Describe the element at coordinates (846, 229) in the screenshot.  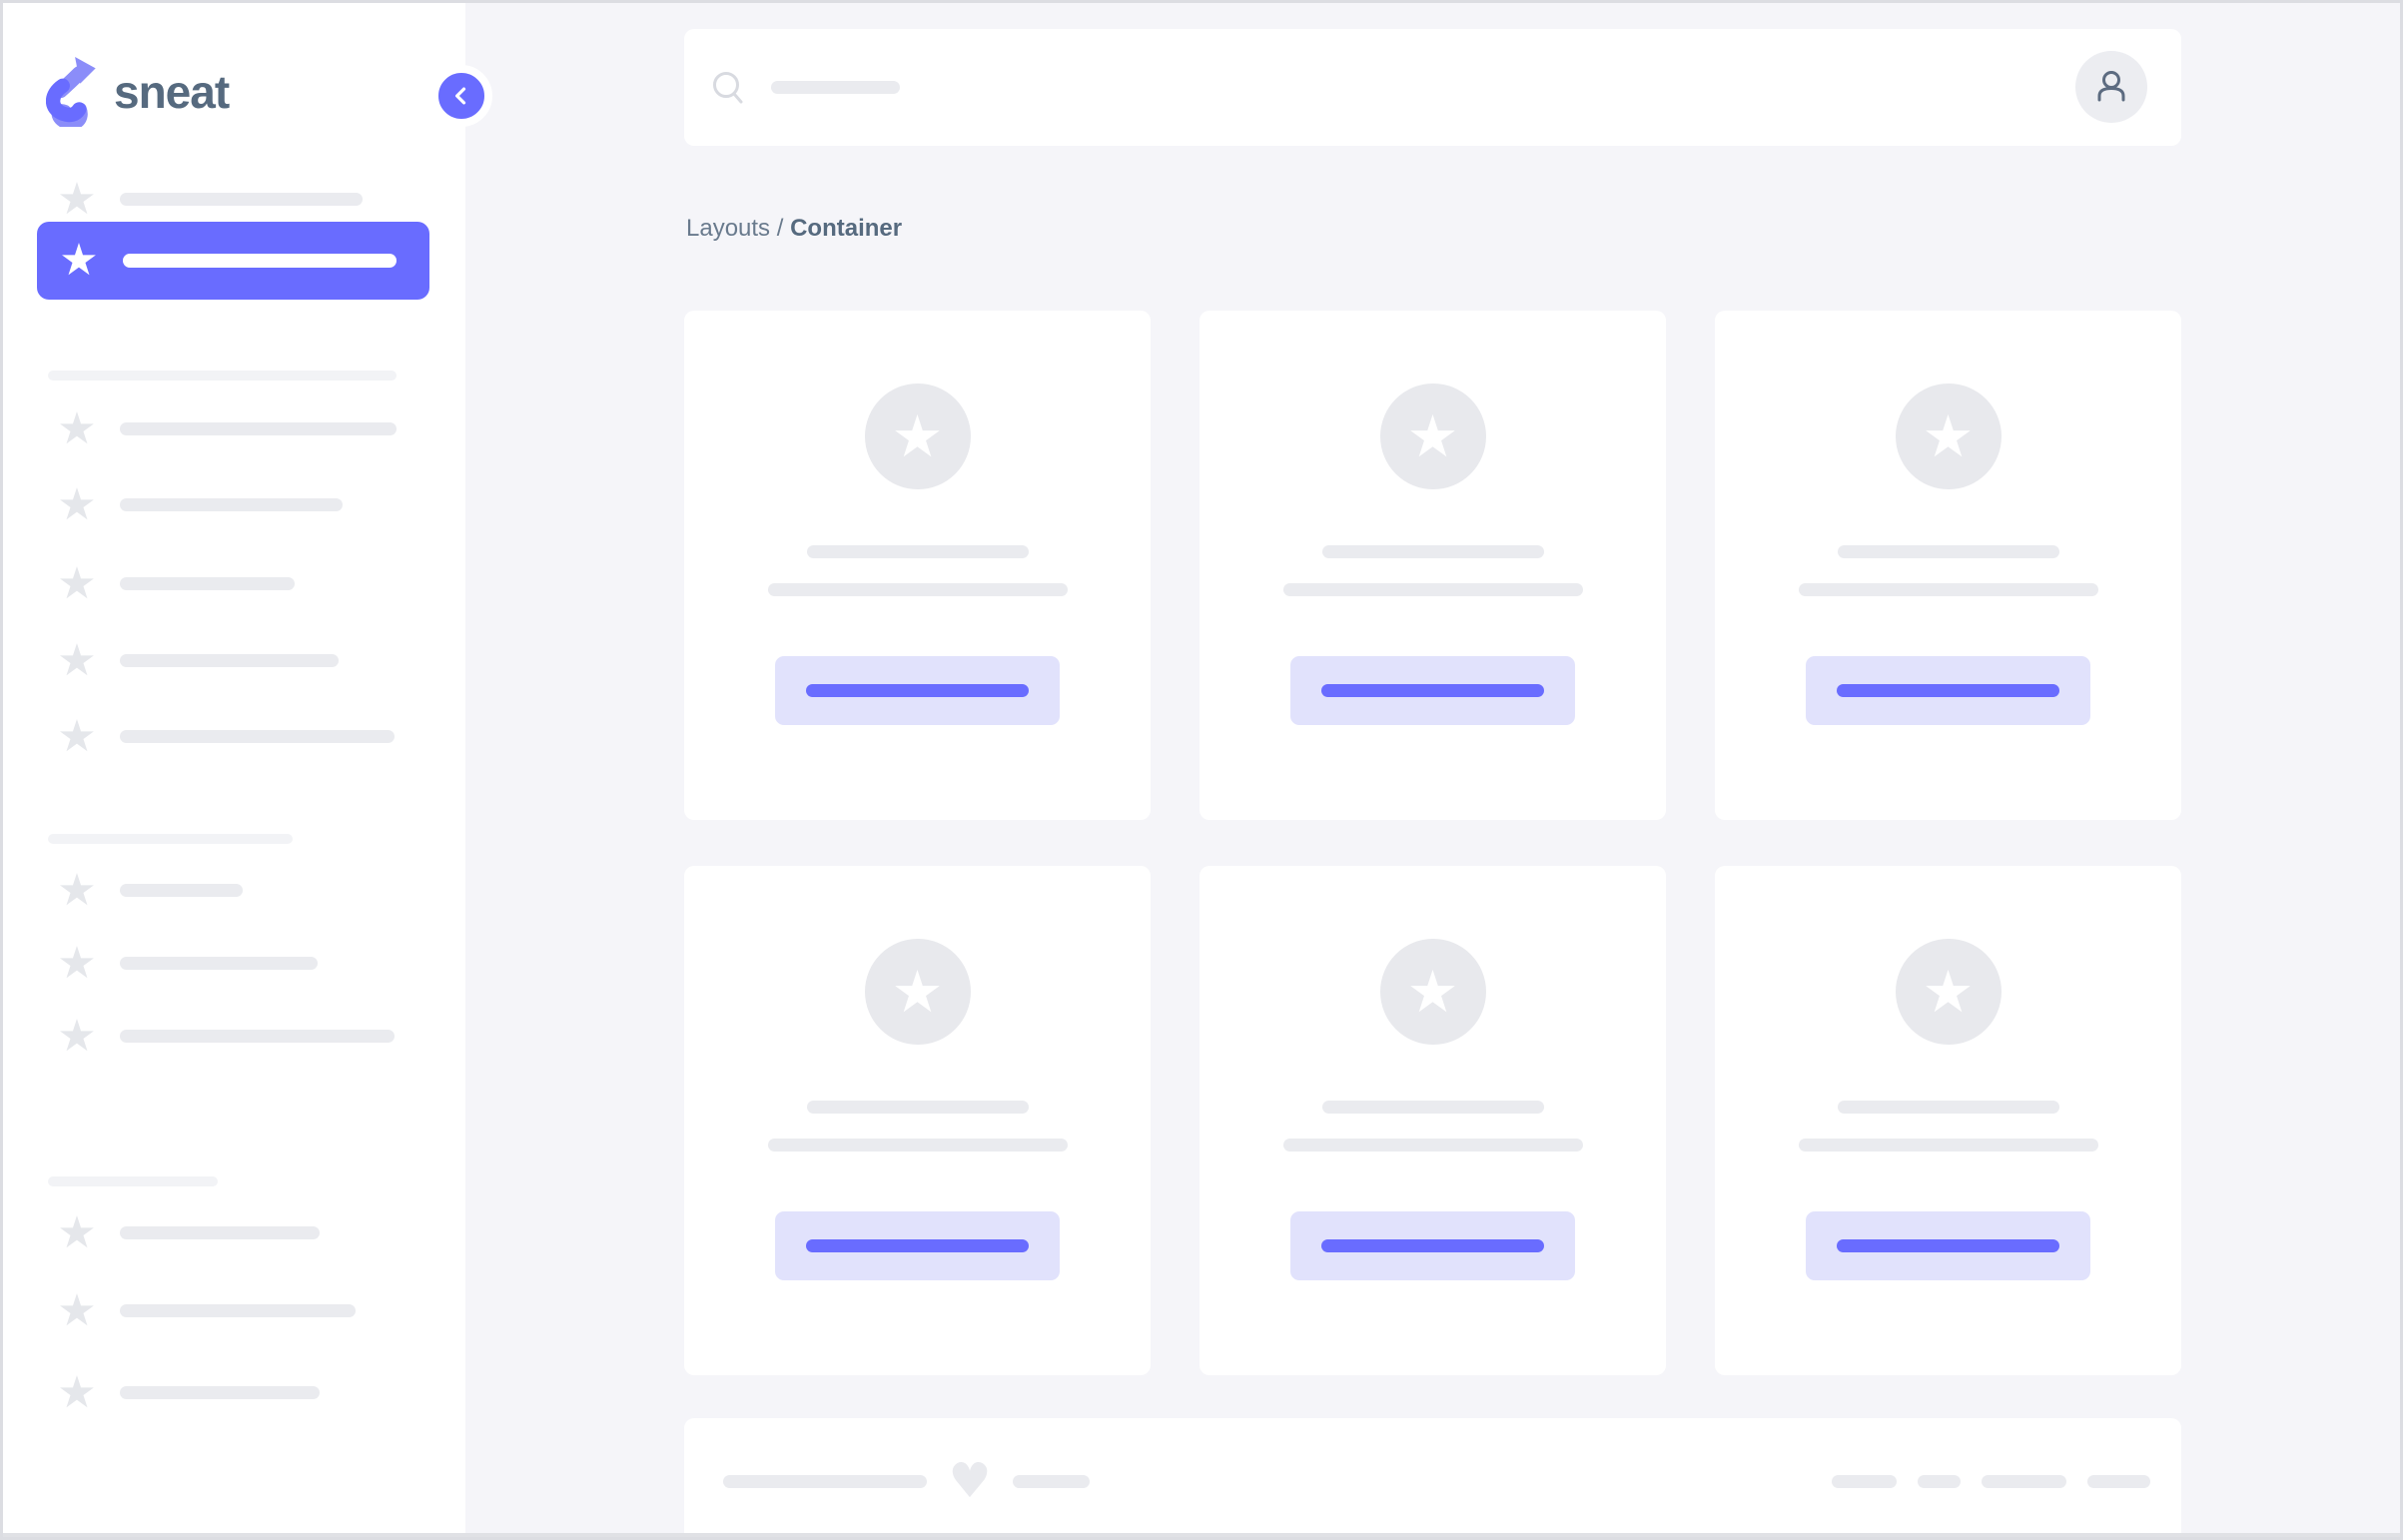
I see `breadcrumb-current: Container` at that location.